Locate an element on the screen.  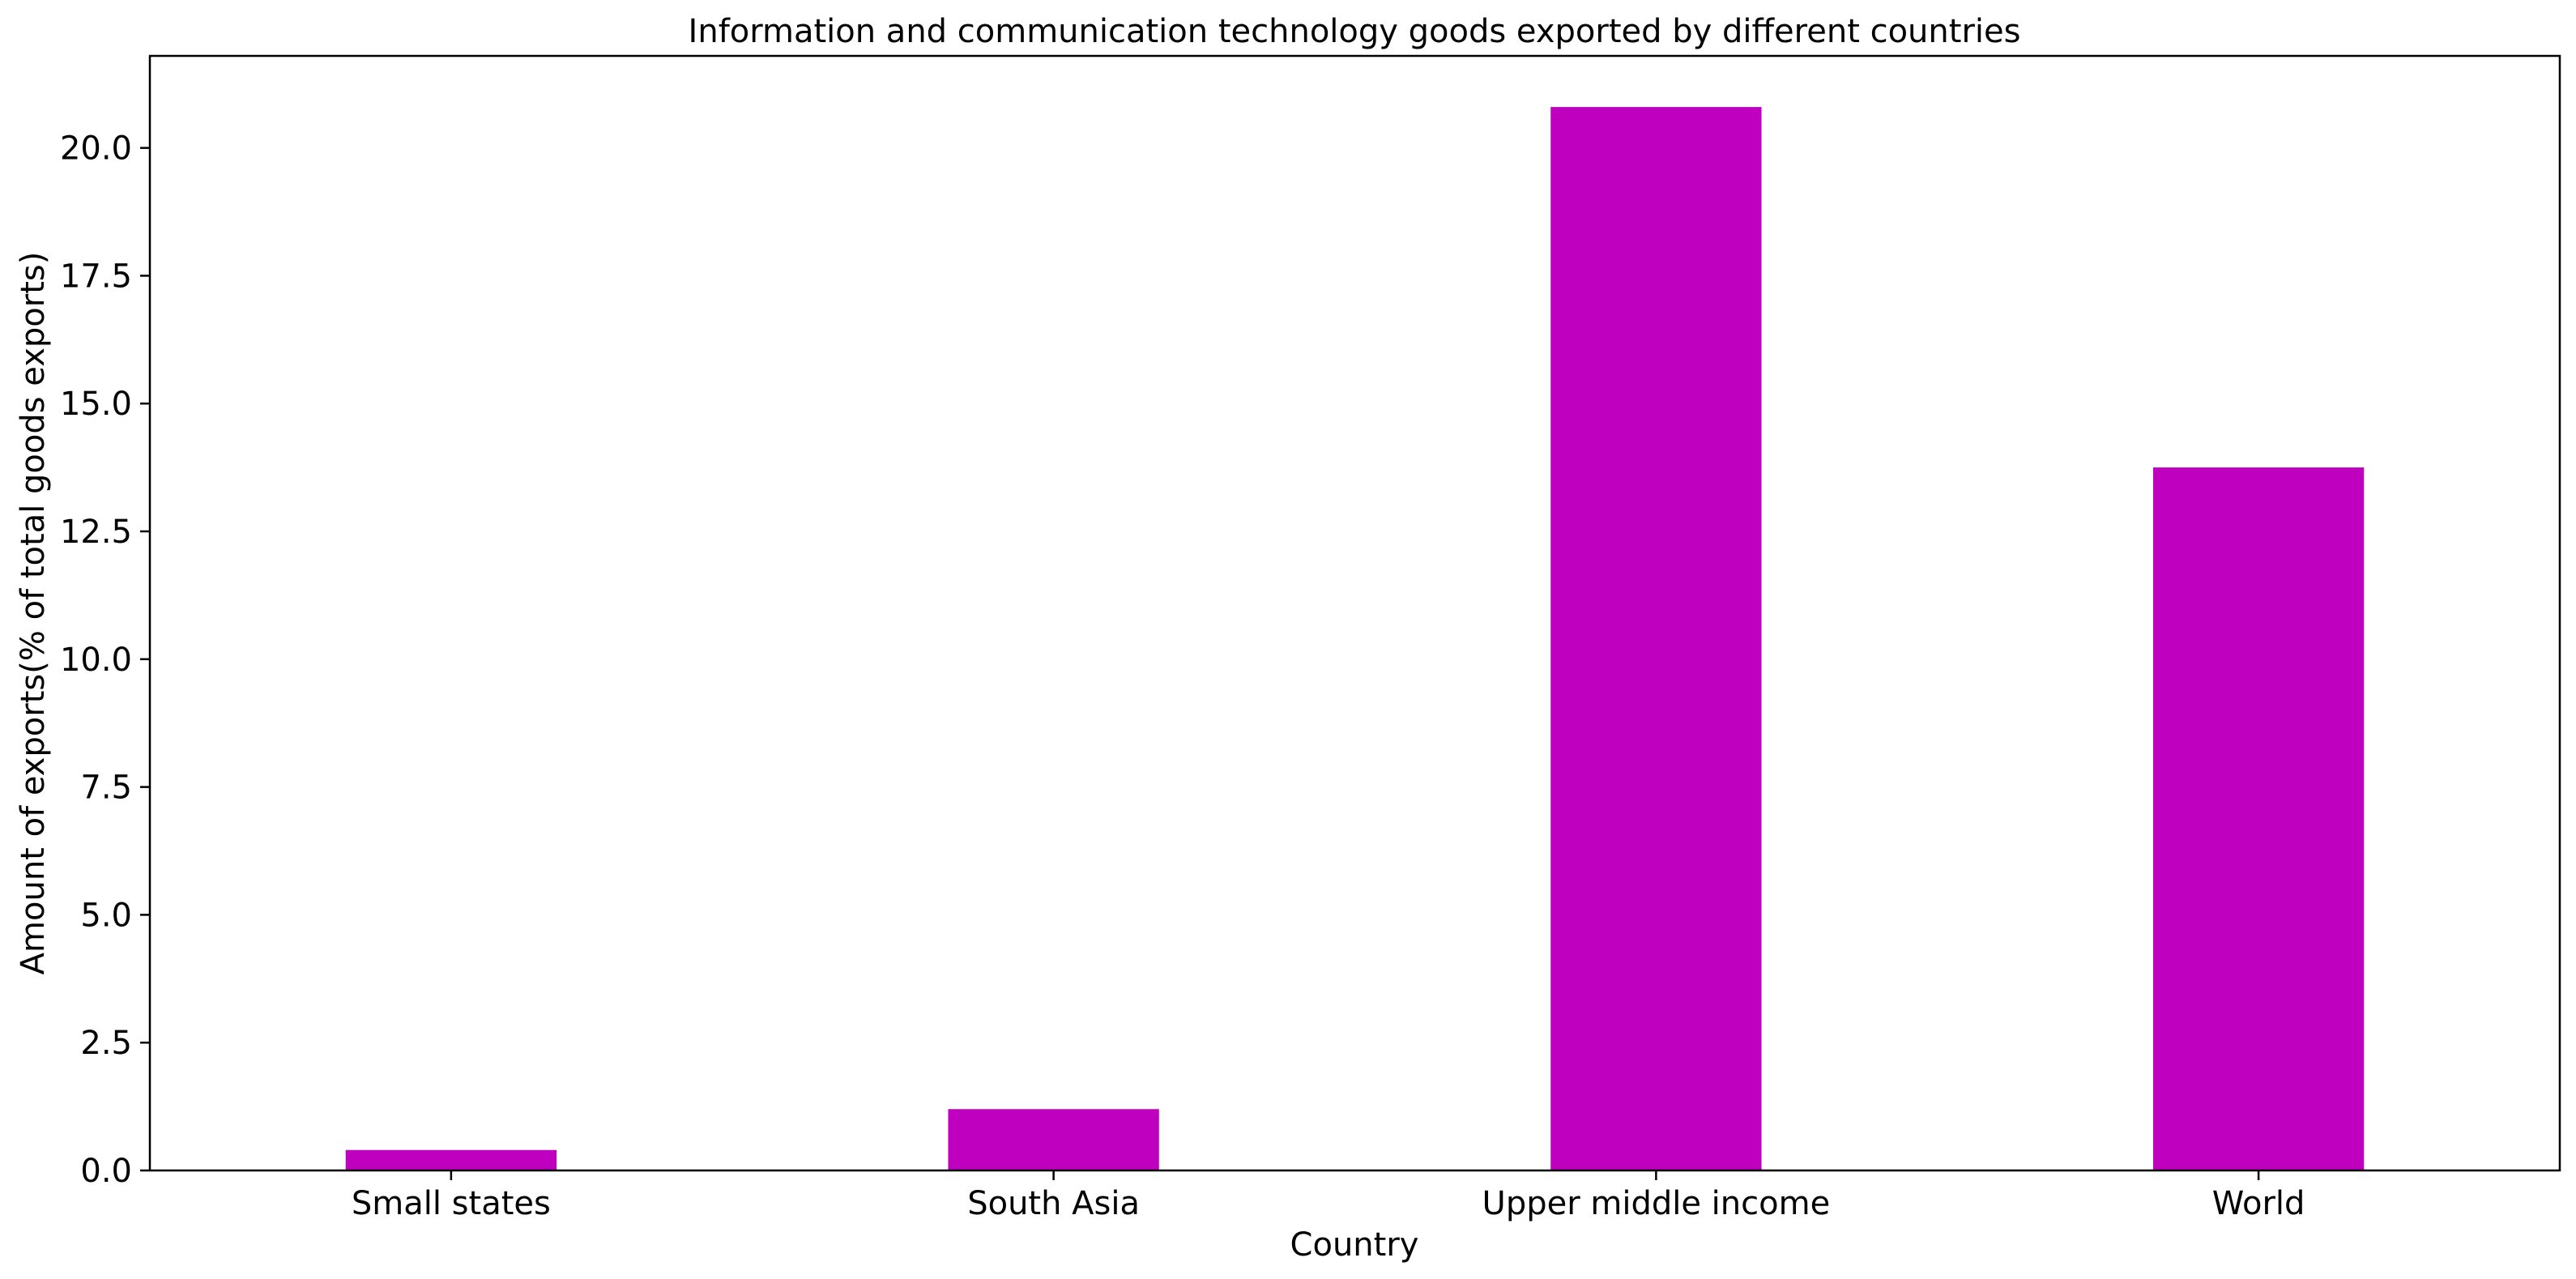
x-axis-label: Country is located at coordinates (1354, 1245).